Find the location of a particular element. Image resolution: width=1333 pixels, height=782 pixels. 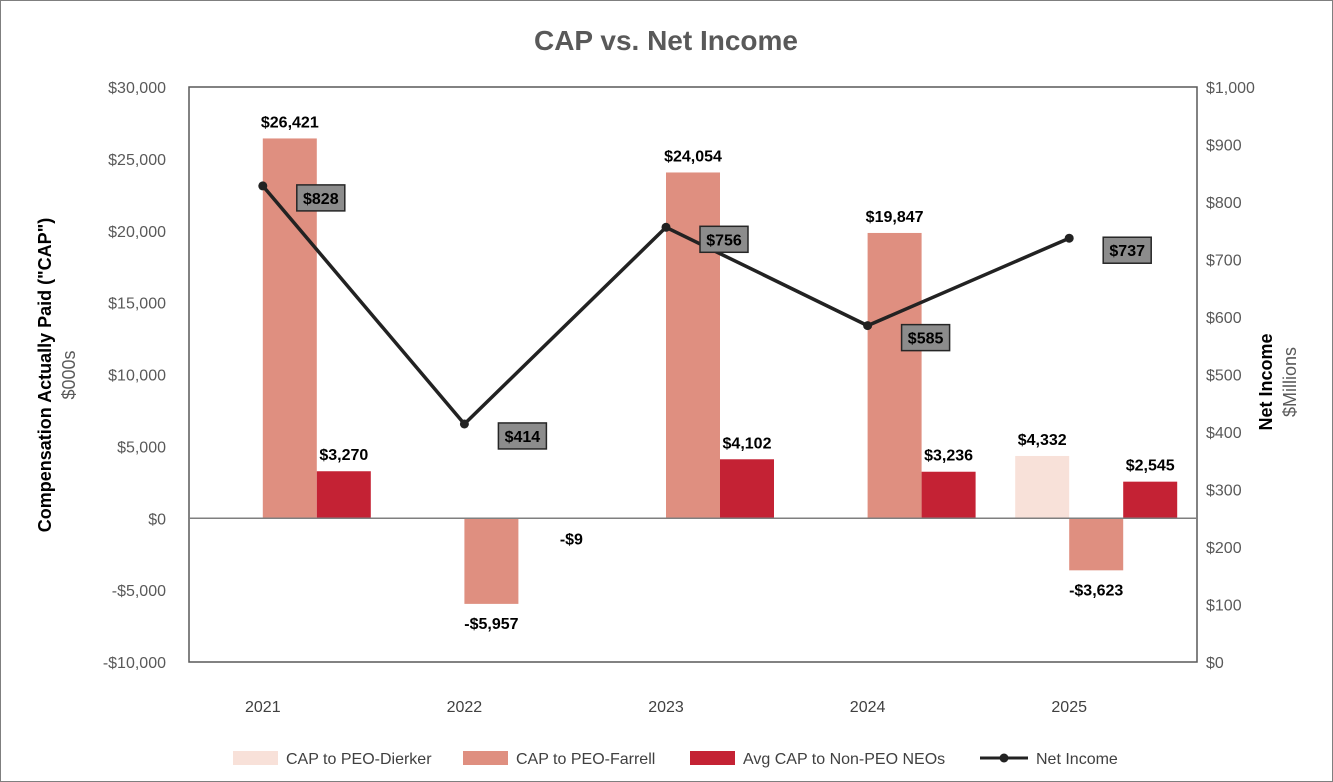

bar-data-label: $19,847 is located at coordinates (895, 217).